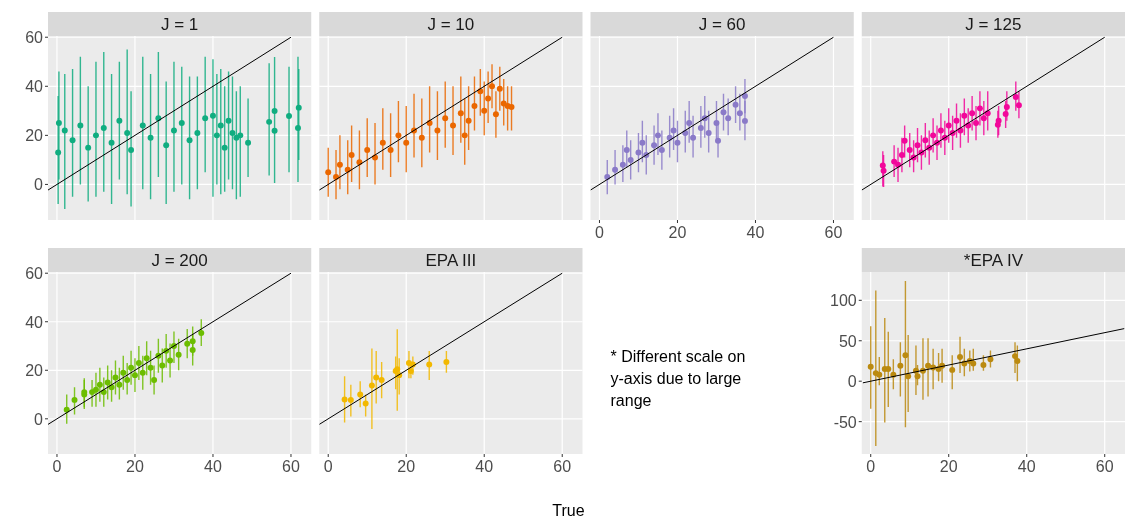 Image resolution: width=1137 pixels, height=530 pixels. I want to click on chart-title: EPA III, so click(451, 260).